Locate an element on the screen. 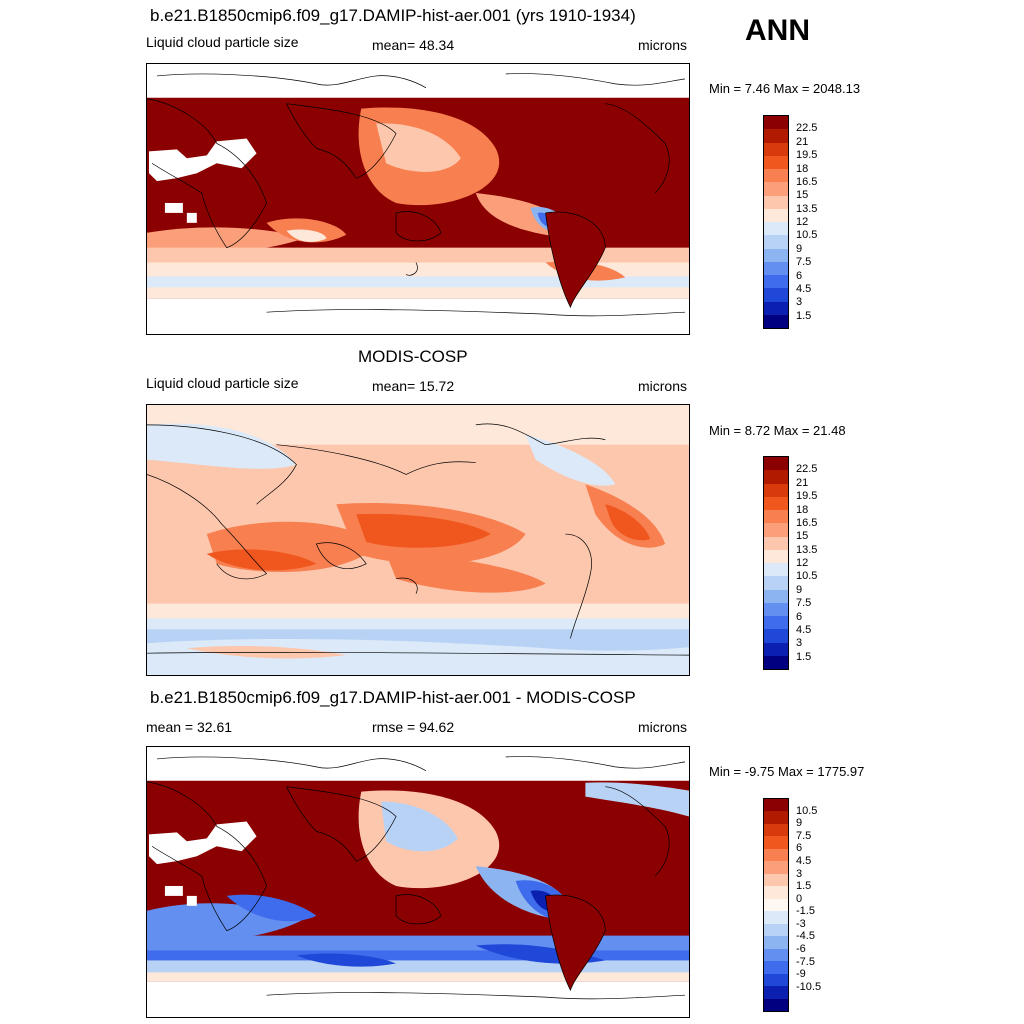 This screenshot has height=1024, width=1024. panel-2-mean-label: mean= 15.72 is located at coordinates (413, 386).